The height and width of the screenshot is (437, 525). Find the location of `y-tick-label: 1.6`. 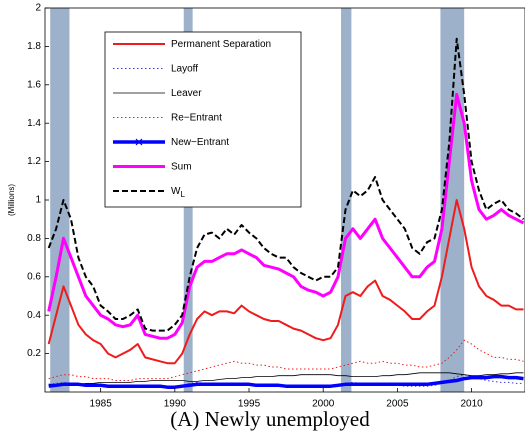

y-tick-label: 1.6 is located at coordinates (34, 84).